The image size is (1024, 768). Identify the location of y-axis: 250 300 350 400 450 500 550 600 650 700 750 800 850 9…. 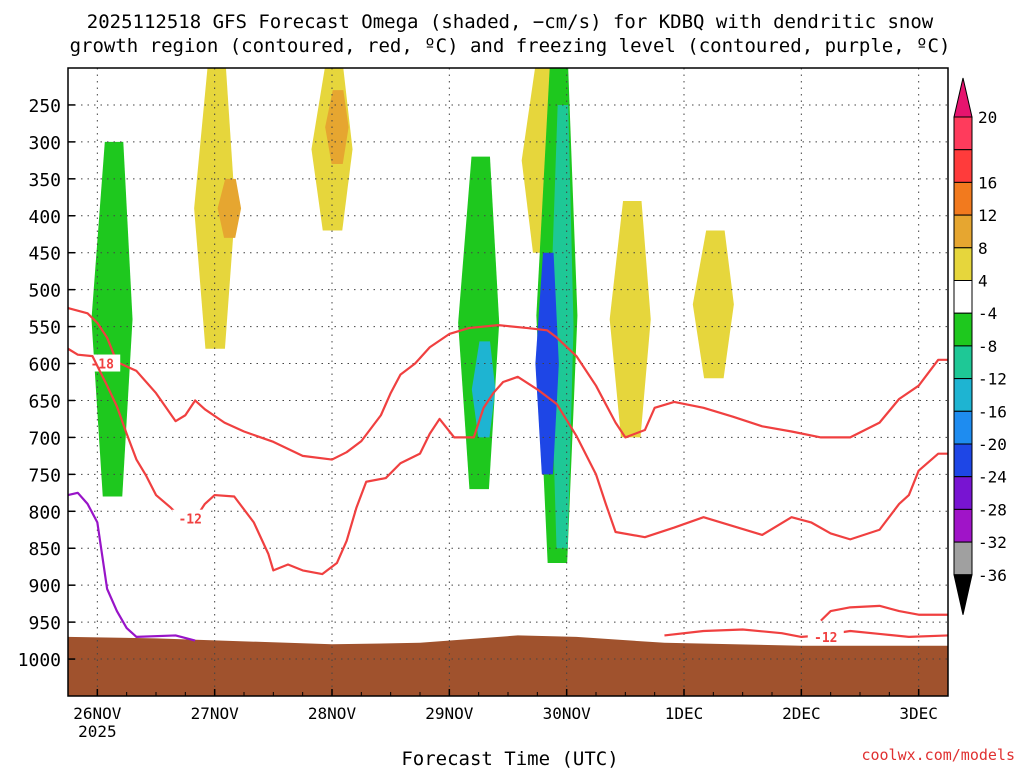
(46, 383).